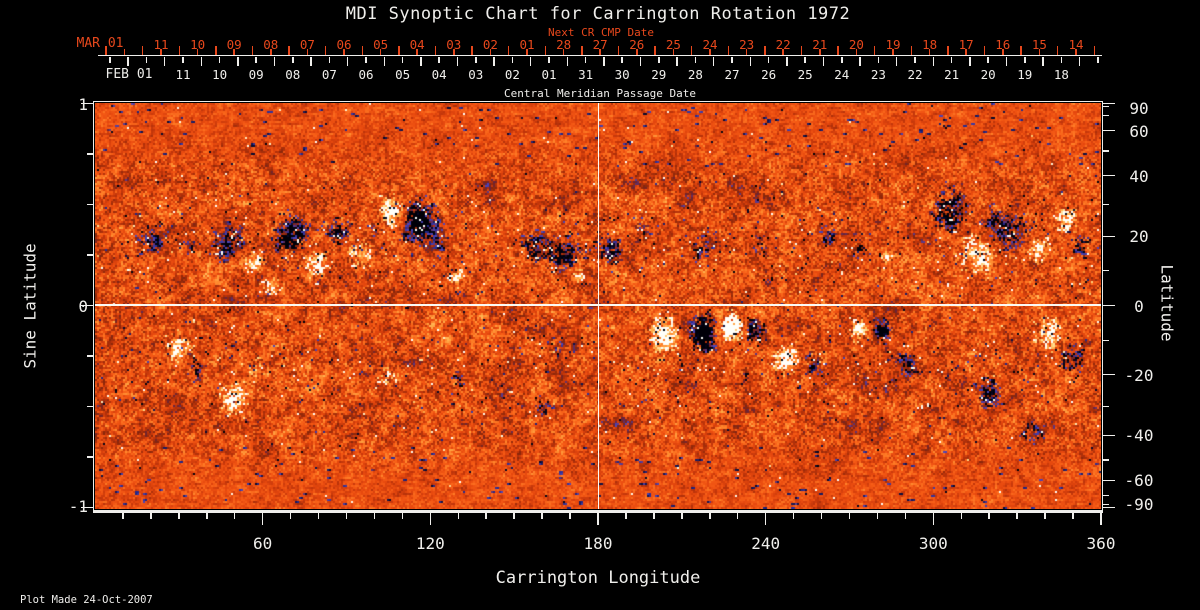 The image size is (1200, 610). What do you see at coordinates (598, 578) in the screenshot?
I see `longitude-axis-title: Carrington Longitude` at bounding box center [598, 578].